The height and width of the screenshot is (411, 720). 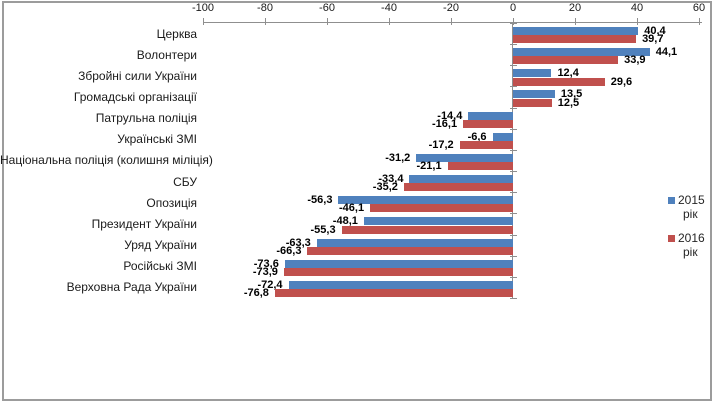 I want to click on legend-item-2016: 2016 рік, so click(x=686, y=245).